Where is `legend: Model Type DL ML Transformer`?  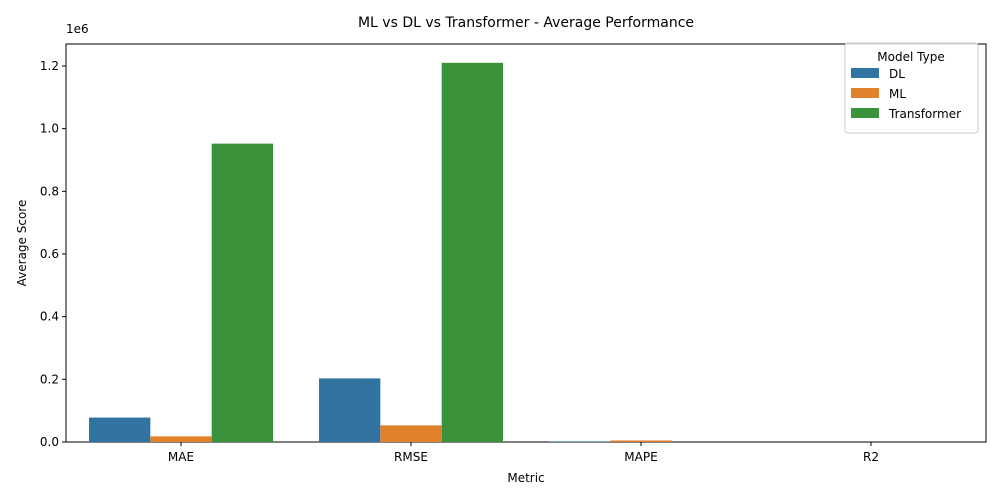 legend: Model Type DL ML Transformer is located at coordinates (911, 88).